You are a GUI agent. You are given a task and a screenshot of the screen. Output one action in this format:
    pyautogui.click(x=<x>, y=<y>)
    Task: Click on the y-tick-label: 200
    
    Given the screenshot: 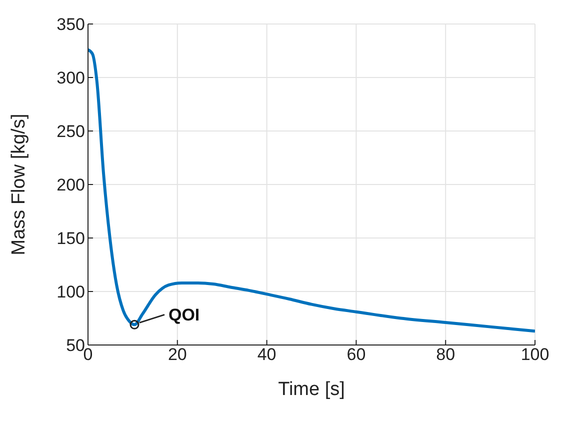 What is the action you would take?
    pyautogui.click(x=70, y=185)
    